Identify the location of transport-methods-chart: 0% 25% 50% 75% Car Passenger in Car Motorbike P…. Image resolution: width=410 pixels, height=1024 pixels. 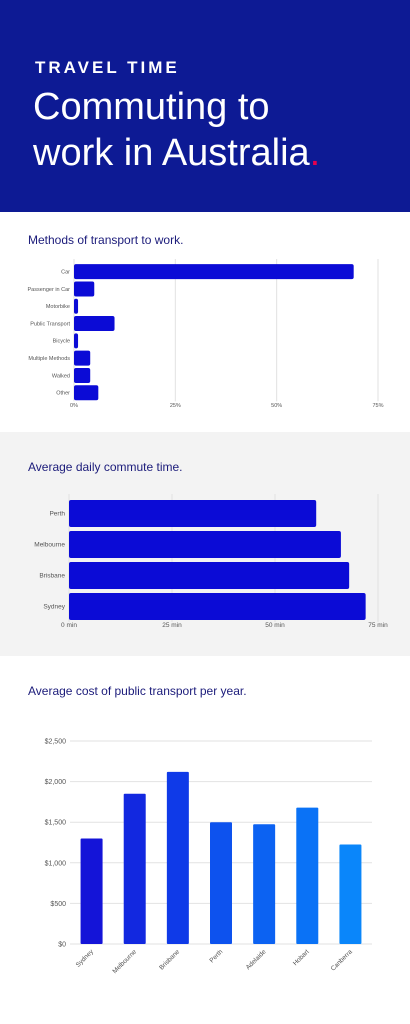
(206, 334).